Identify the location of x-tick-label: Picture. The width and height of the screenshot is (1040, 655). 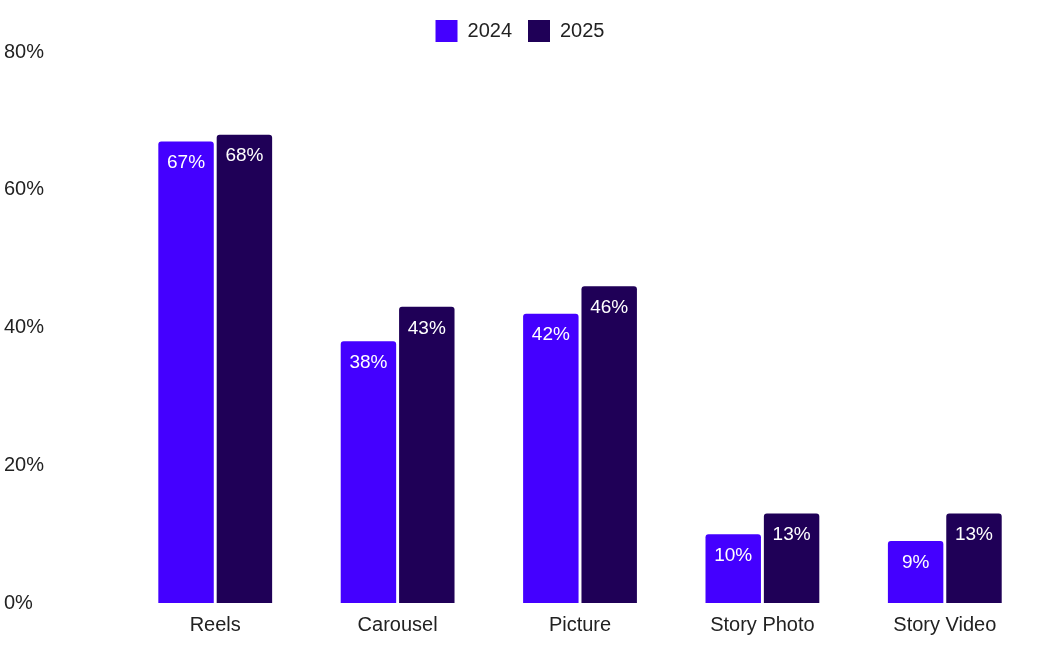
(580, 623).